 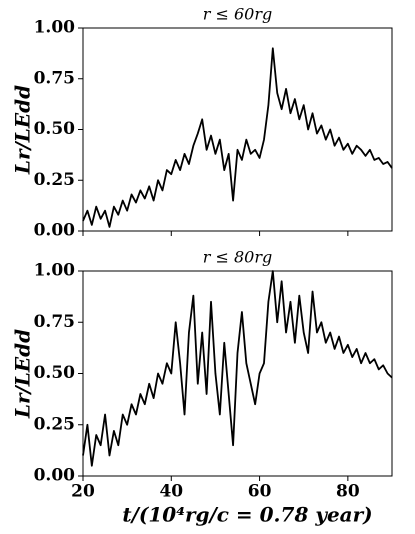 What do you see at coordinates (83, 492) in the screenshot?
I see `x-tick-label: 20` at bounding box center [83, 492].